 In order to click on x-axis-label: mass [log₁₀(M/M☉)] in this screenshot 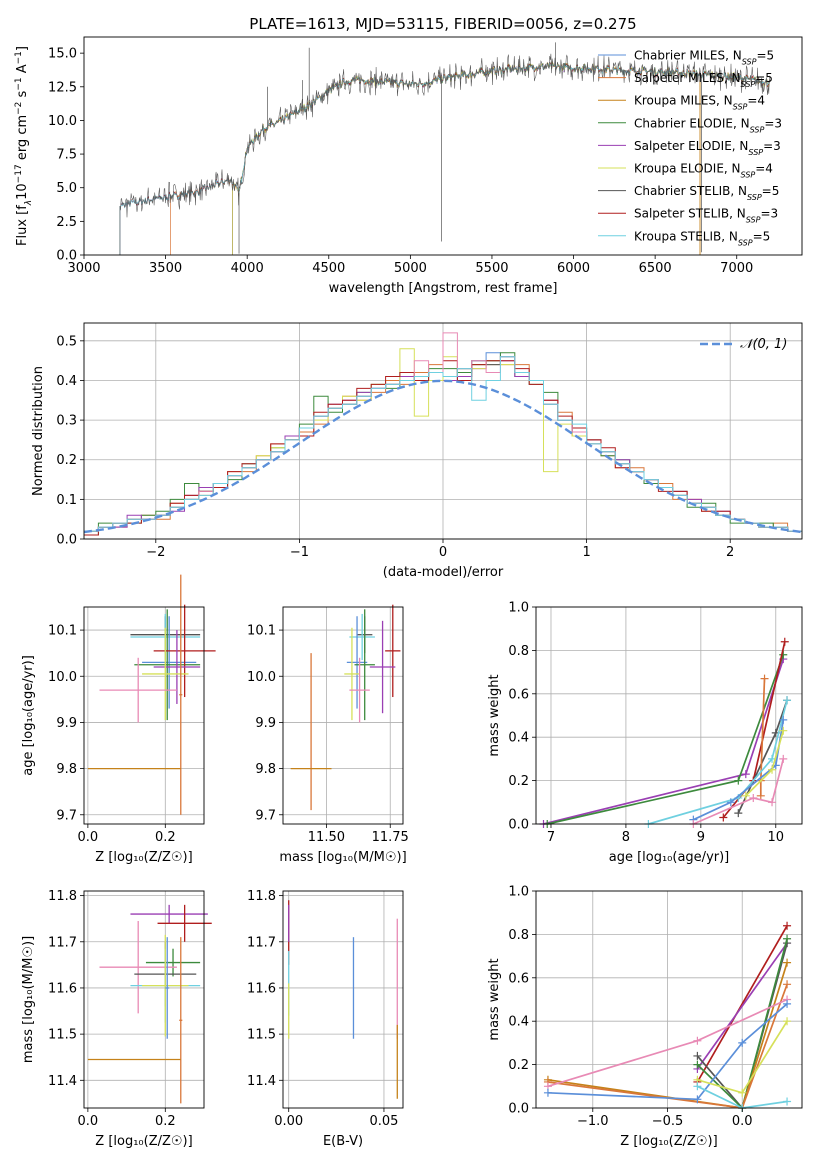, I will do `click(342, 857)`.